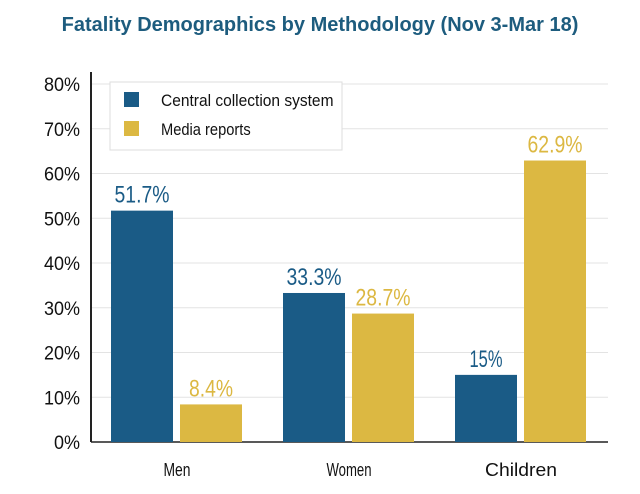 The width and height of the screenshot is (640, 494). What do you see at coordinates (555, 145) in the screenshot?
I see `data-label: 62.9%` at bounding box center [555, 145].